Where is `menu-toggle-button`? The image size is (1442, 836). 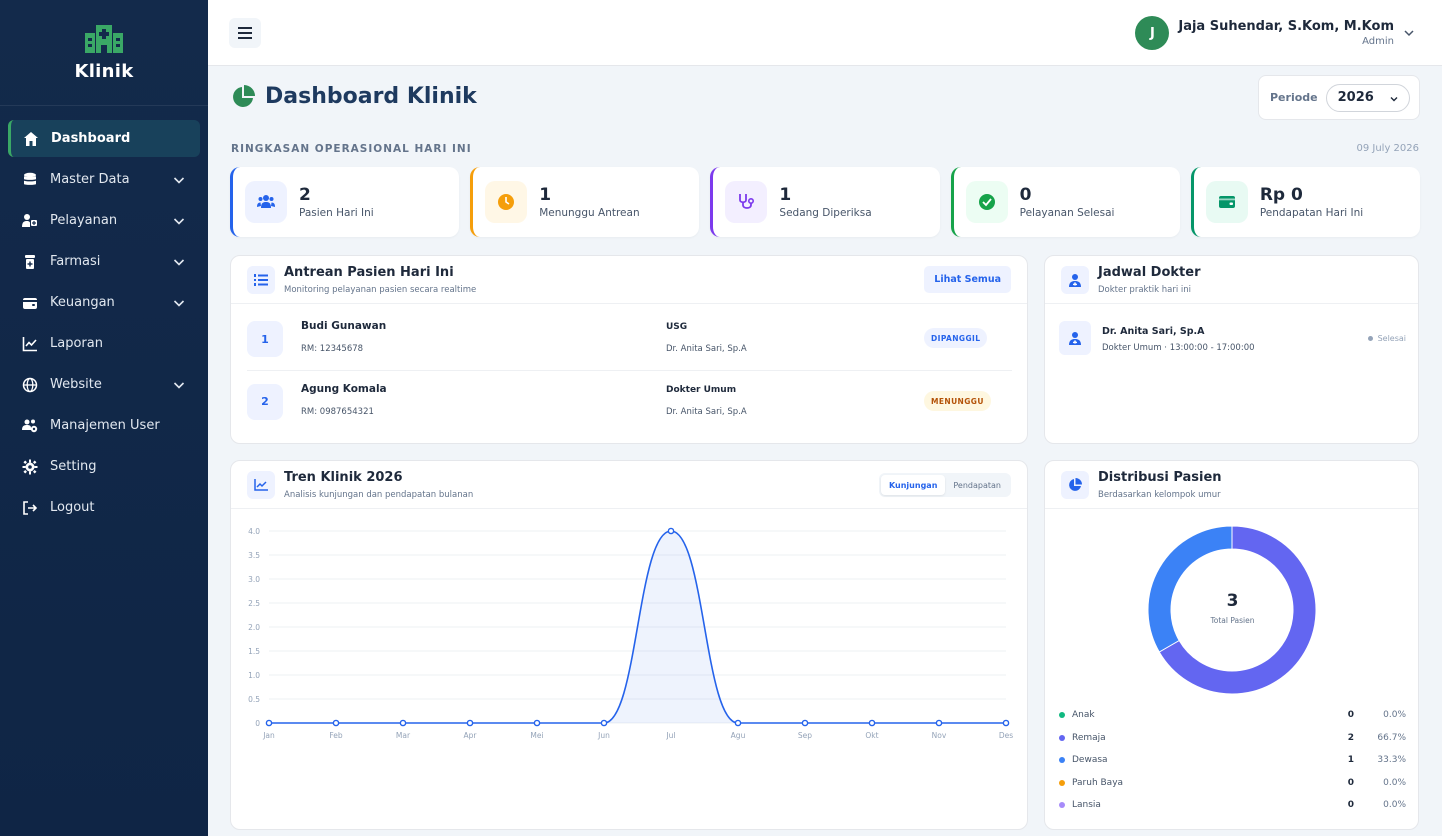
menu-toggle-button is located at coordinates (245, 33).